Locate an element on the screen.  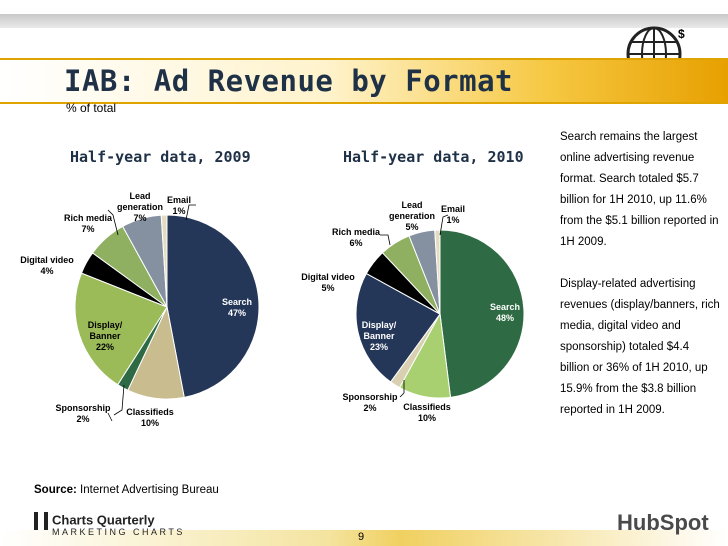
pie-label-0-3: Display/Banner 22% is located at coordinates (105, 336).